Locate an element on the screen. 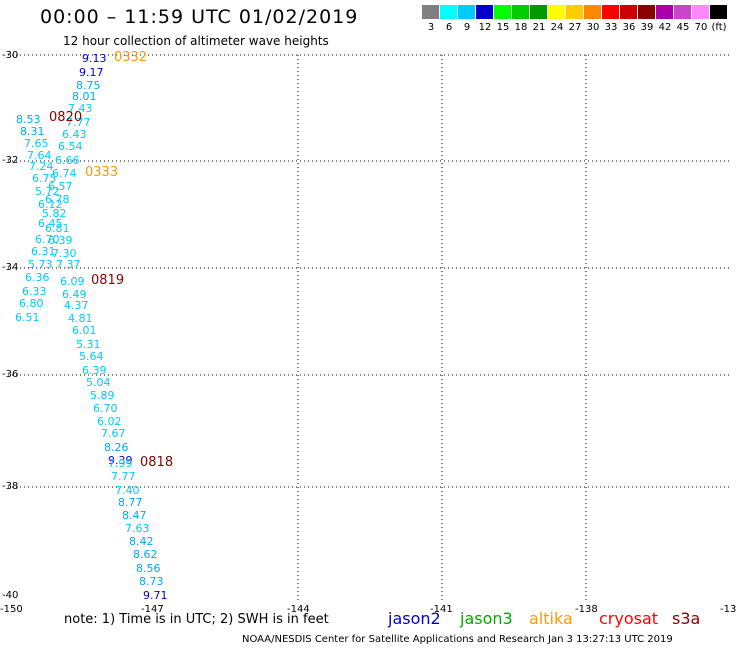 The height and width of the screenshot is (650, 740). pass-time-label: 0820 is located at coordinates (66, 117).